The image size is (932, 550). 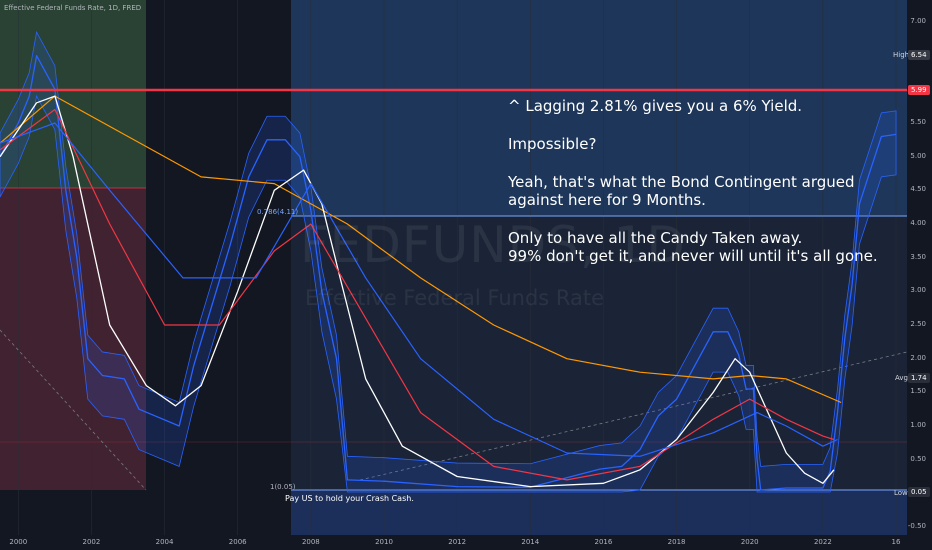 I want to click on low-label: Low, so click(x=901, y=493).